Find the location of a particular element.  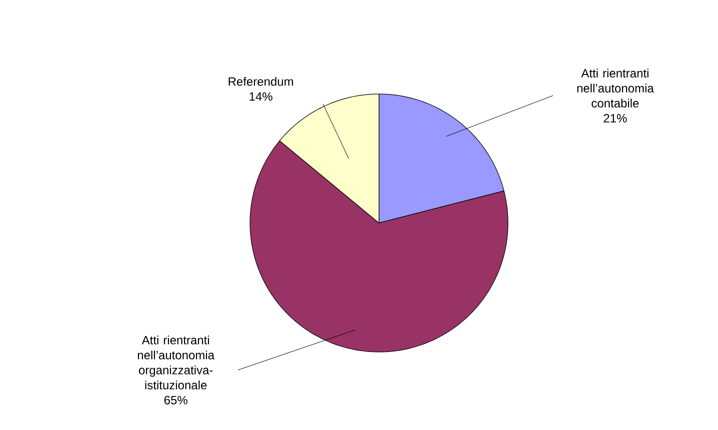

slice-label: Referendum is located at coordinates (260, 81).